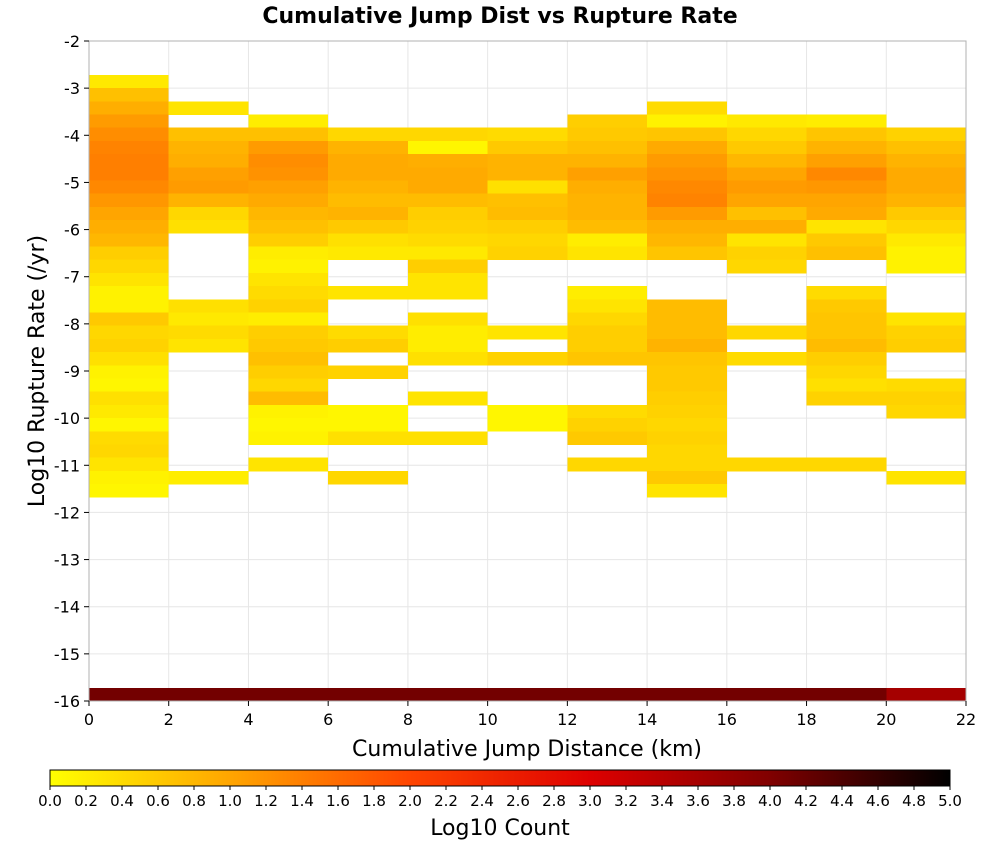 Image resolution: width=1000 pixels, height=850 pixels. Describe the element at coordinates (499, 16) in the screenshot. I see `chart-title: Cumulative Jump Dist vs Rupture Rate` at that location.